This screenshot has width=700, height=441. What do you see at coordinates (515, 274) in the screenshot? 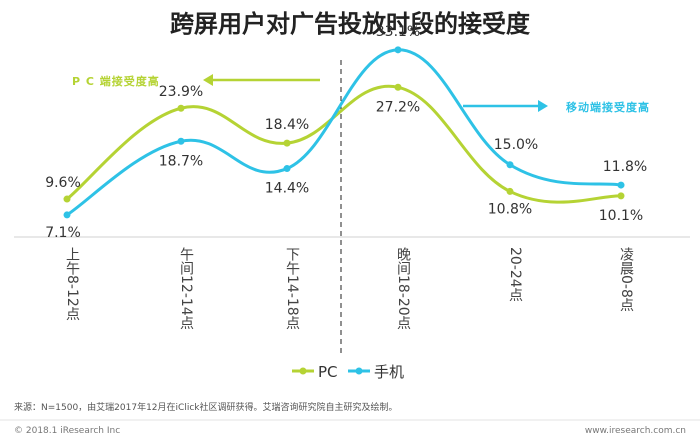
I see `x-tick-label: 20-24点` at bounding box center [515, 274].